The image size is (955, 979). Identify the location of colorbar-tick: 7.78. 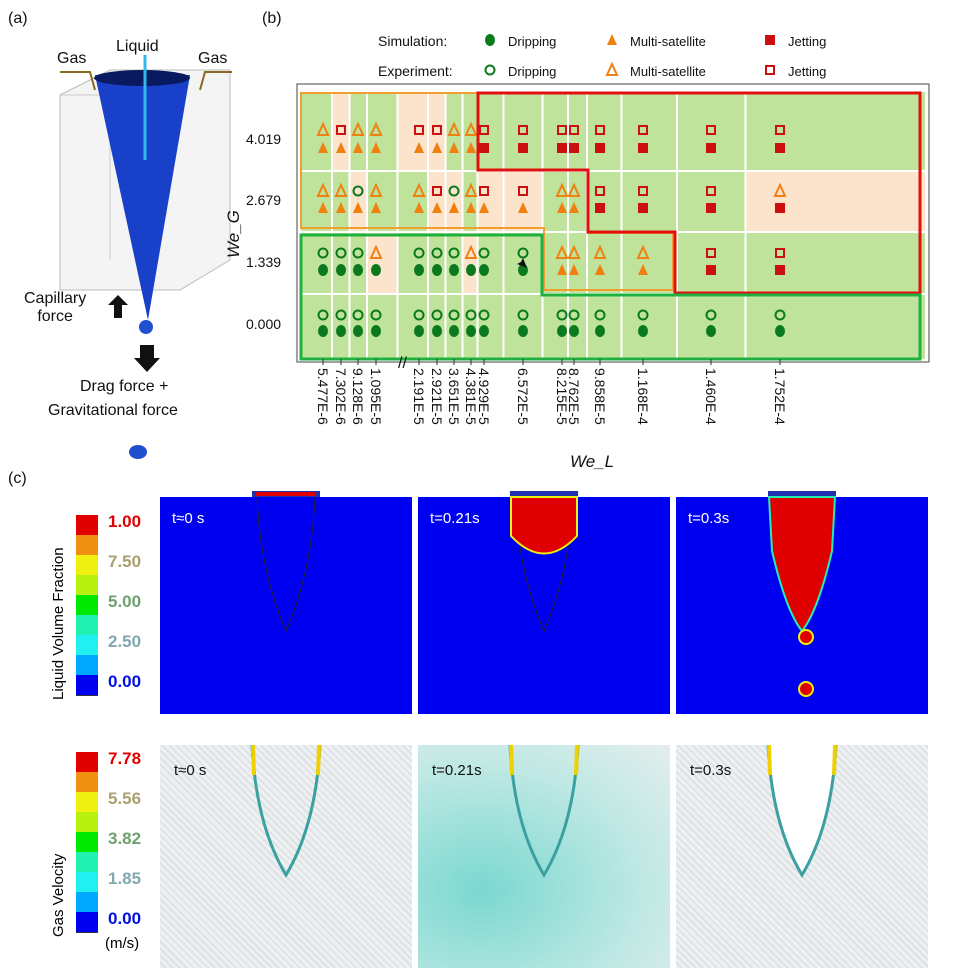
(125, 758).